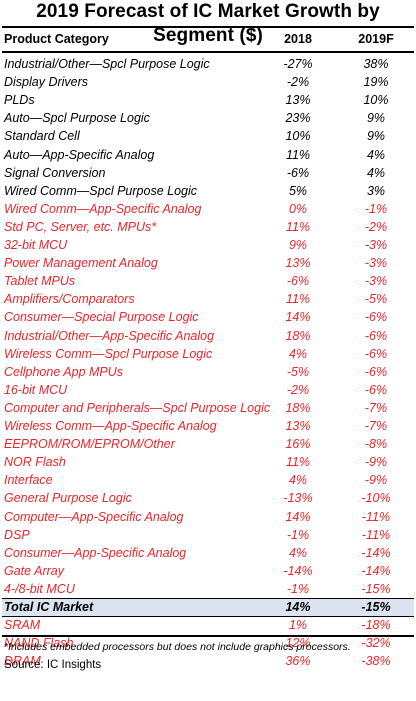 The width and height of the screenshot is (416, 701). Describe the element at coordinates (39, 588) in the screenshot. I see `cell-category: 4-/8-bit MCU` at that location.